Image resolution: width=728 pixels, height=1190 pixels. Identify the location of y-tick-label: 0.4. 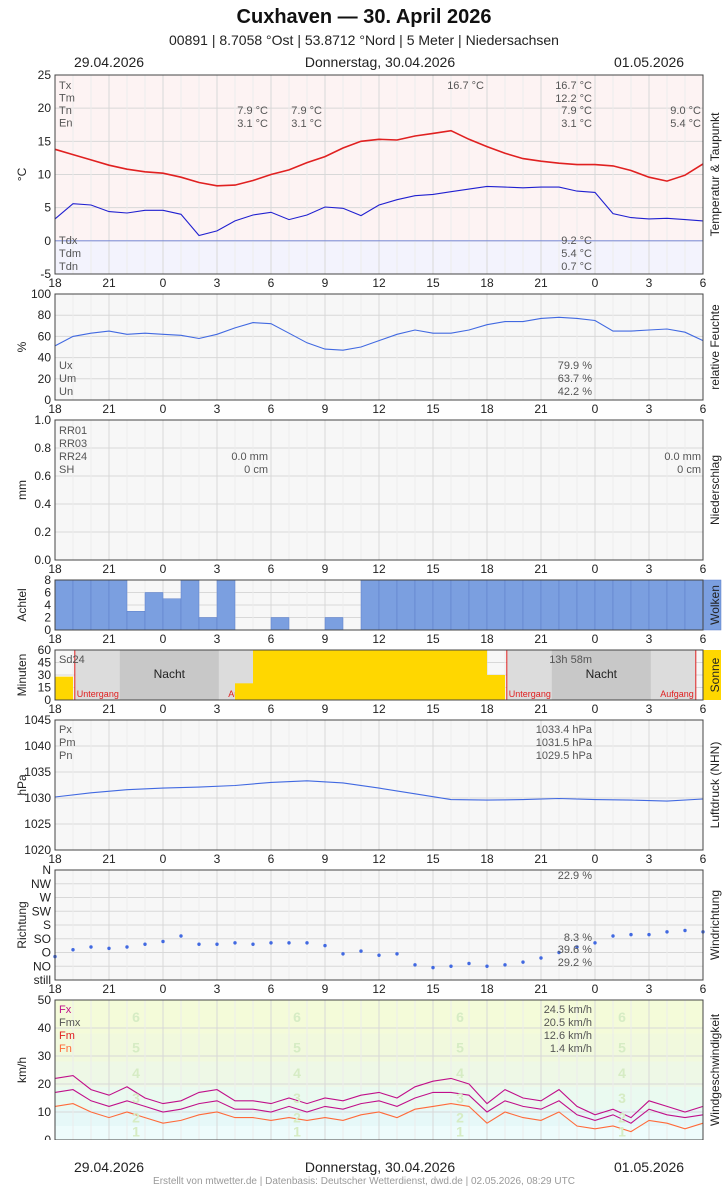
(42, 504).